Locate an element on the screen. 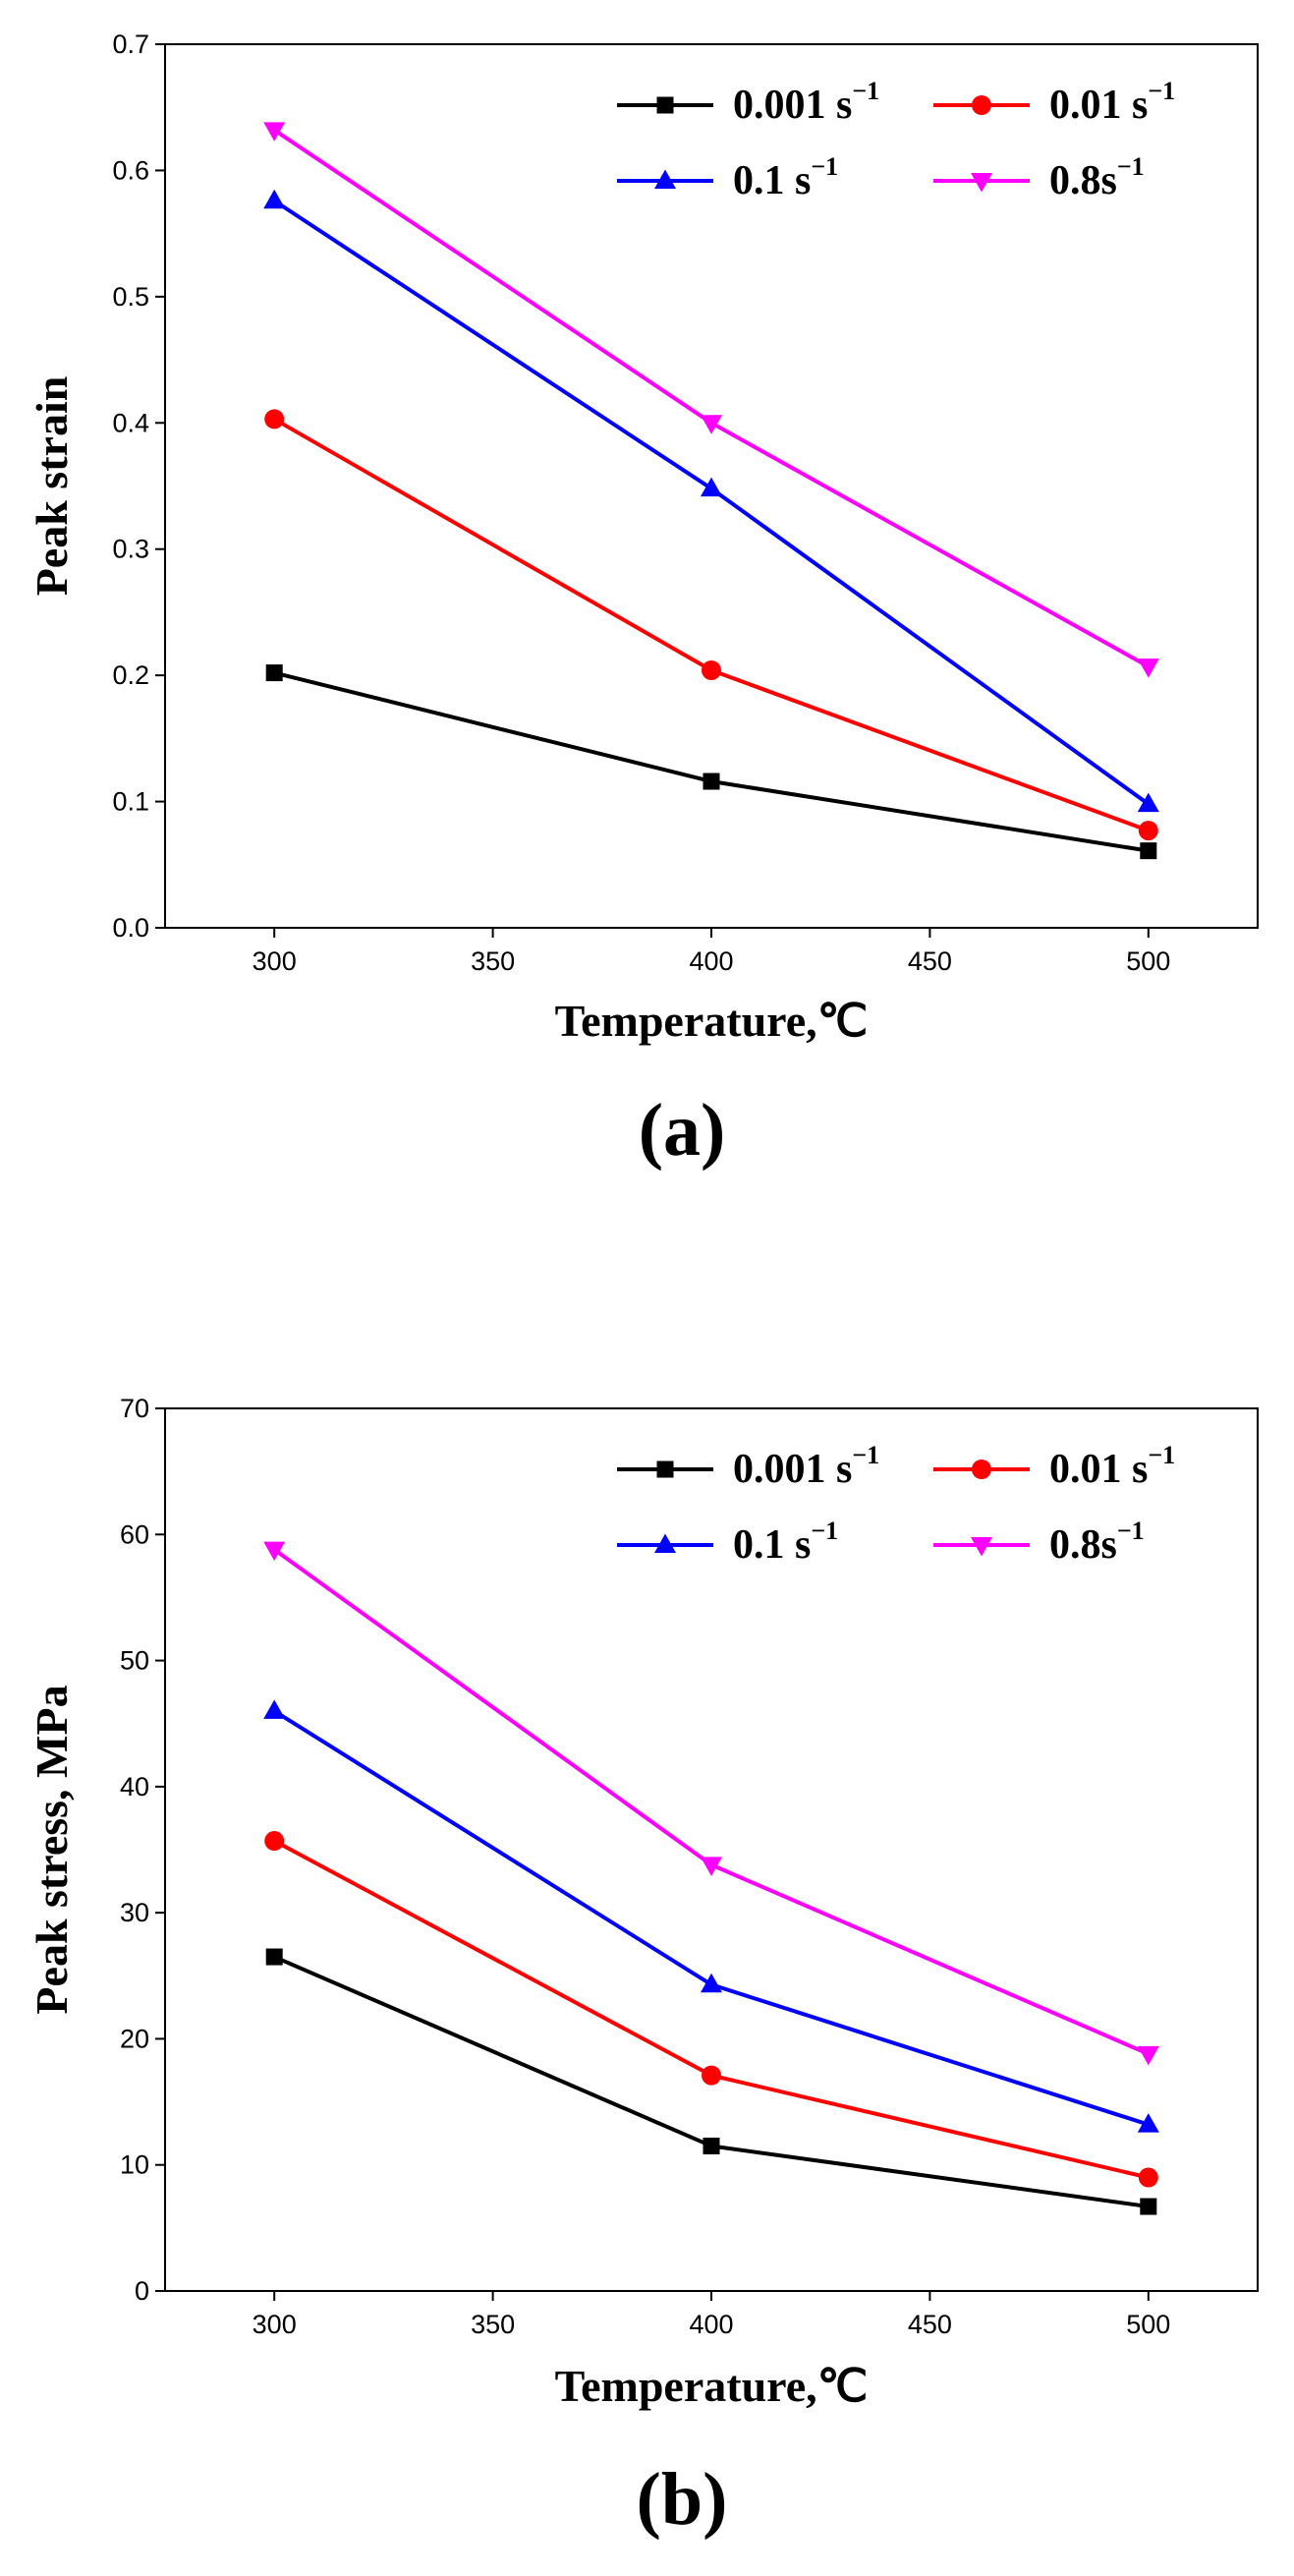 The image size is (1294, 2576). y-tick-label: 0.1 is located at coordinates (131, 802).